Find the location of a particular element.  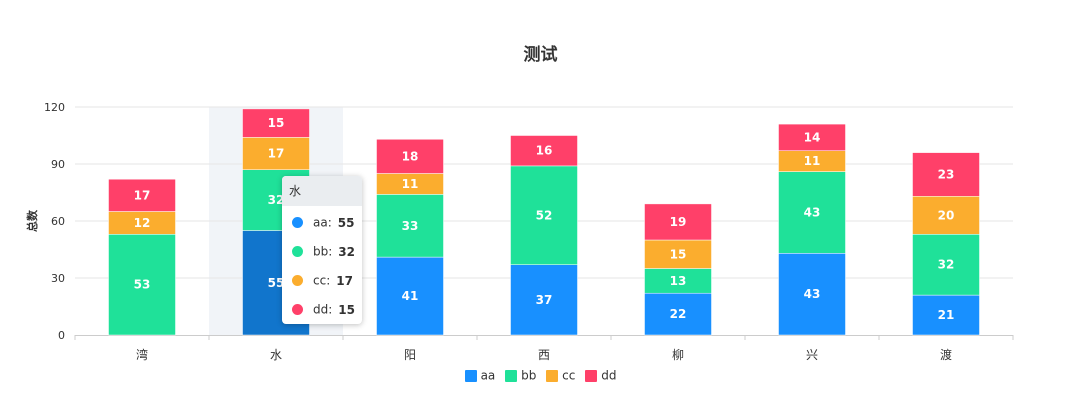

tooltip-item-aa: aa: 55 is located at coordinates (323, 222).